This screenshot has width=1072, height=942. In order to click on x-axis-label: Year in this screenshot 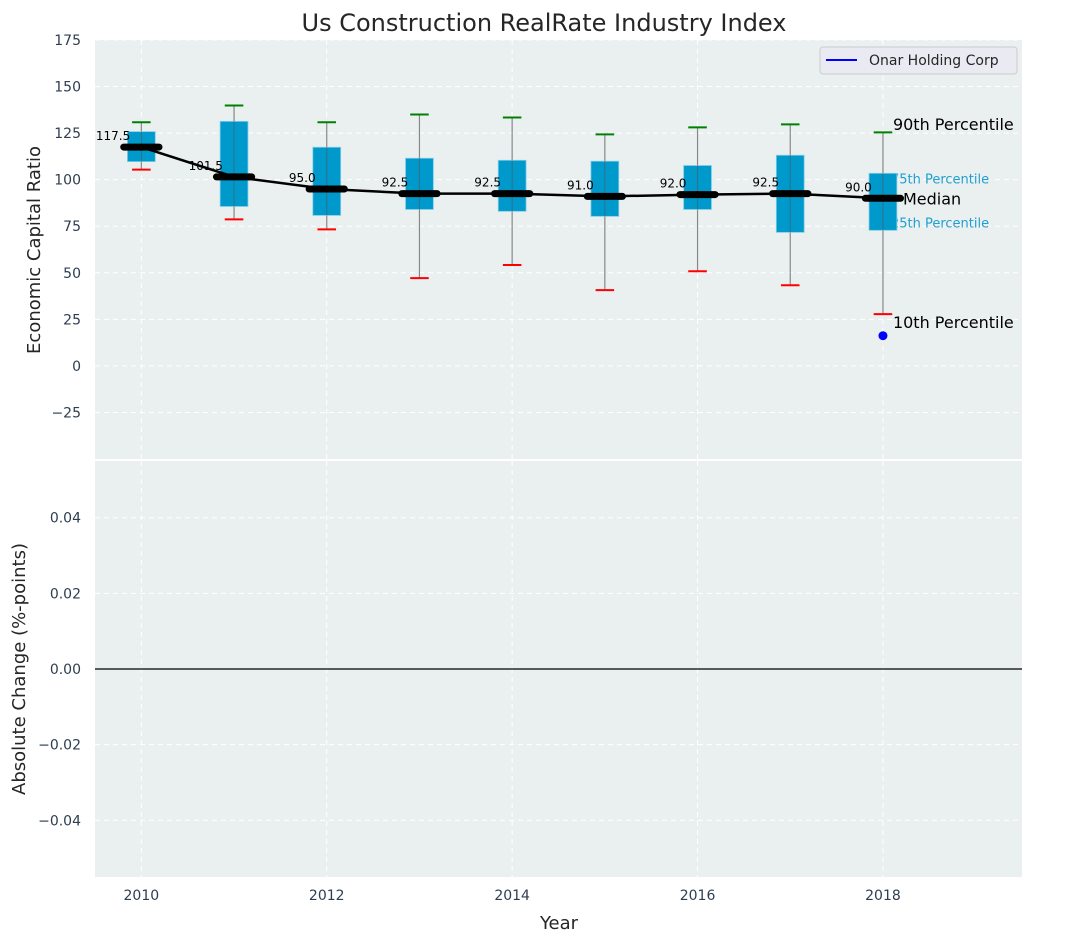, I will do `click(559, 923)`.